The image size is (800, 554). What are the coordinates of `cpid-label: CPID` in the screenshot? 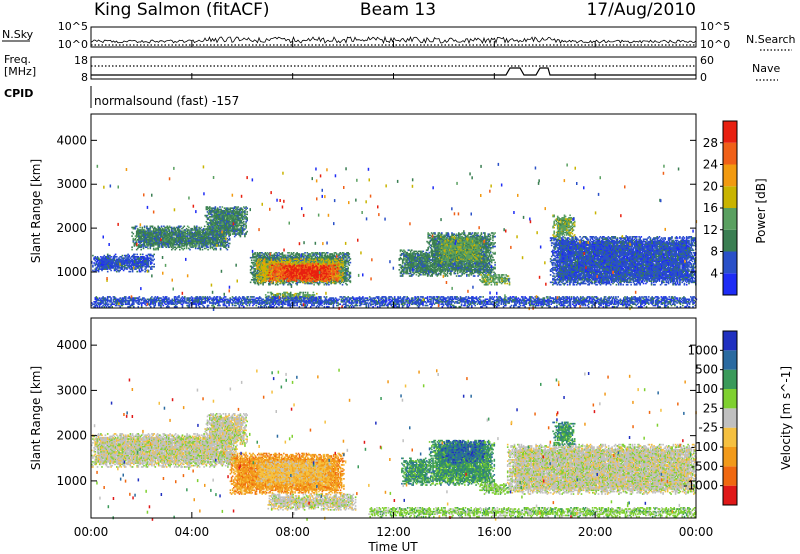 It's located at (18, 93).